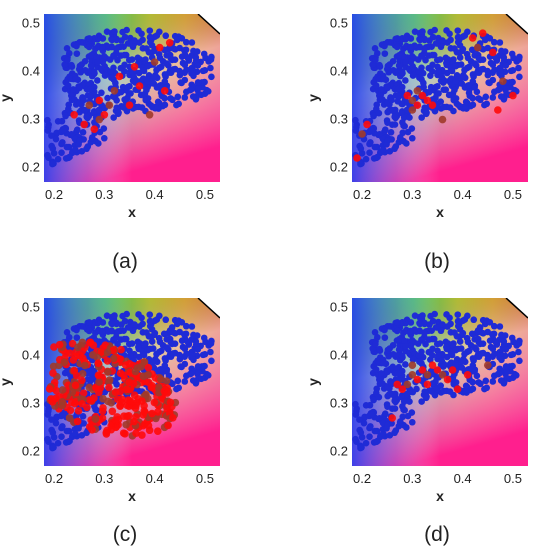  What do you see at coordinates (31, 23) in the screenshot?
I see `y-tick-label: 0.5` at bounding box center [31, 23].